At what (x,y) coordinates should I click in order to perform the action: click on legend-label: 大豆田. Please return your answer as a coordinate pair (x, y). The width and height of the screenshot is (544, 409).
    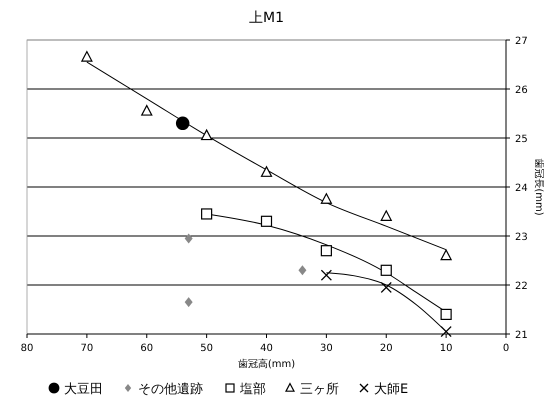
    Looking at the image, I should click on (83, 389).